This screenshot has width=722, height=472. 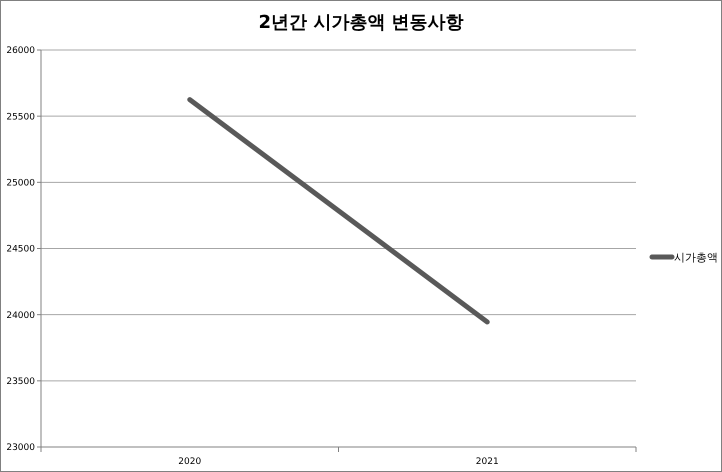 What do you see at coordinates (21, 51) in the screenshot?
I see `y-tick-label: 26000` at bounding box center [21, 51].